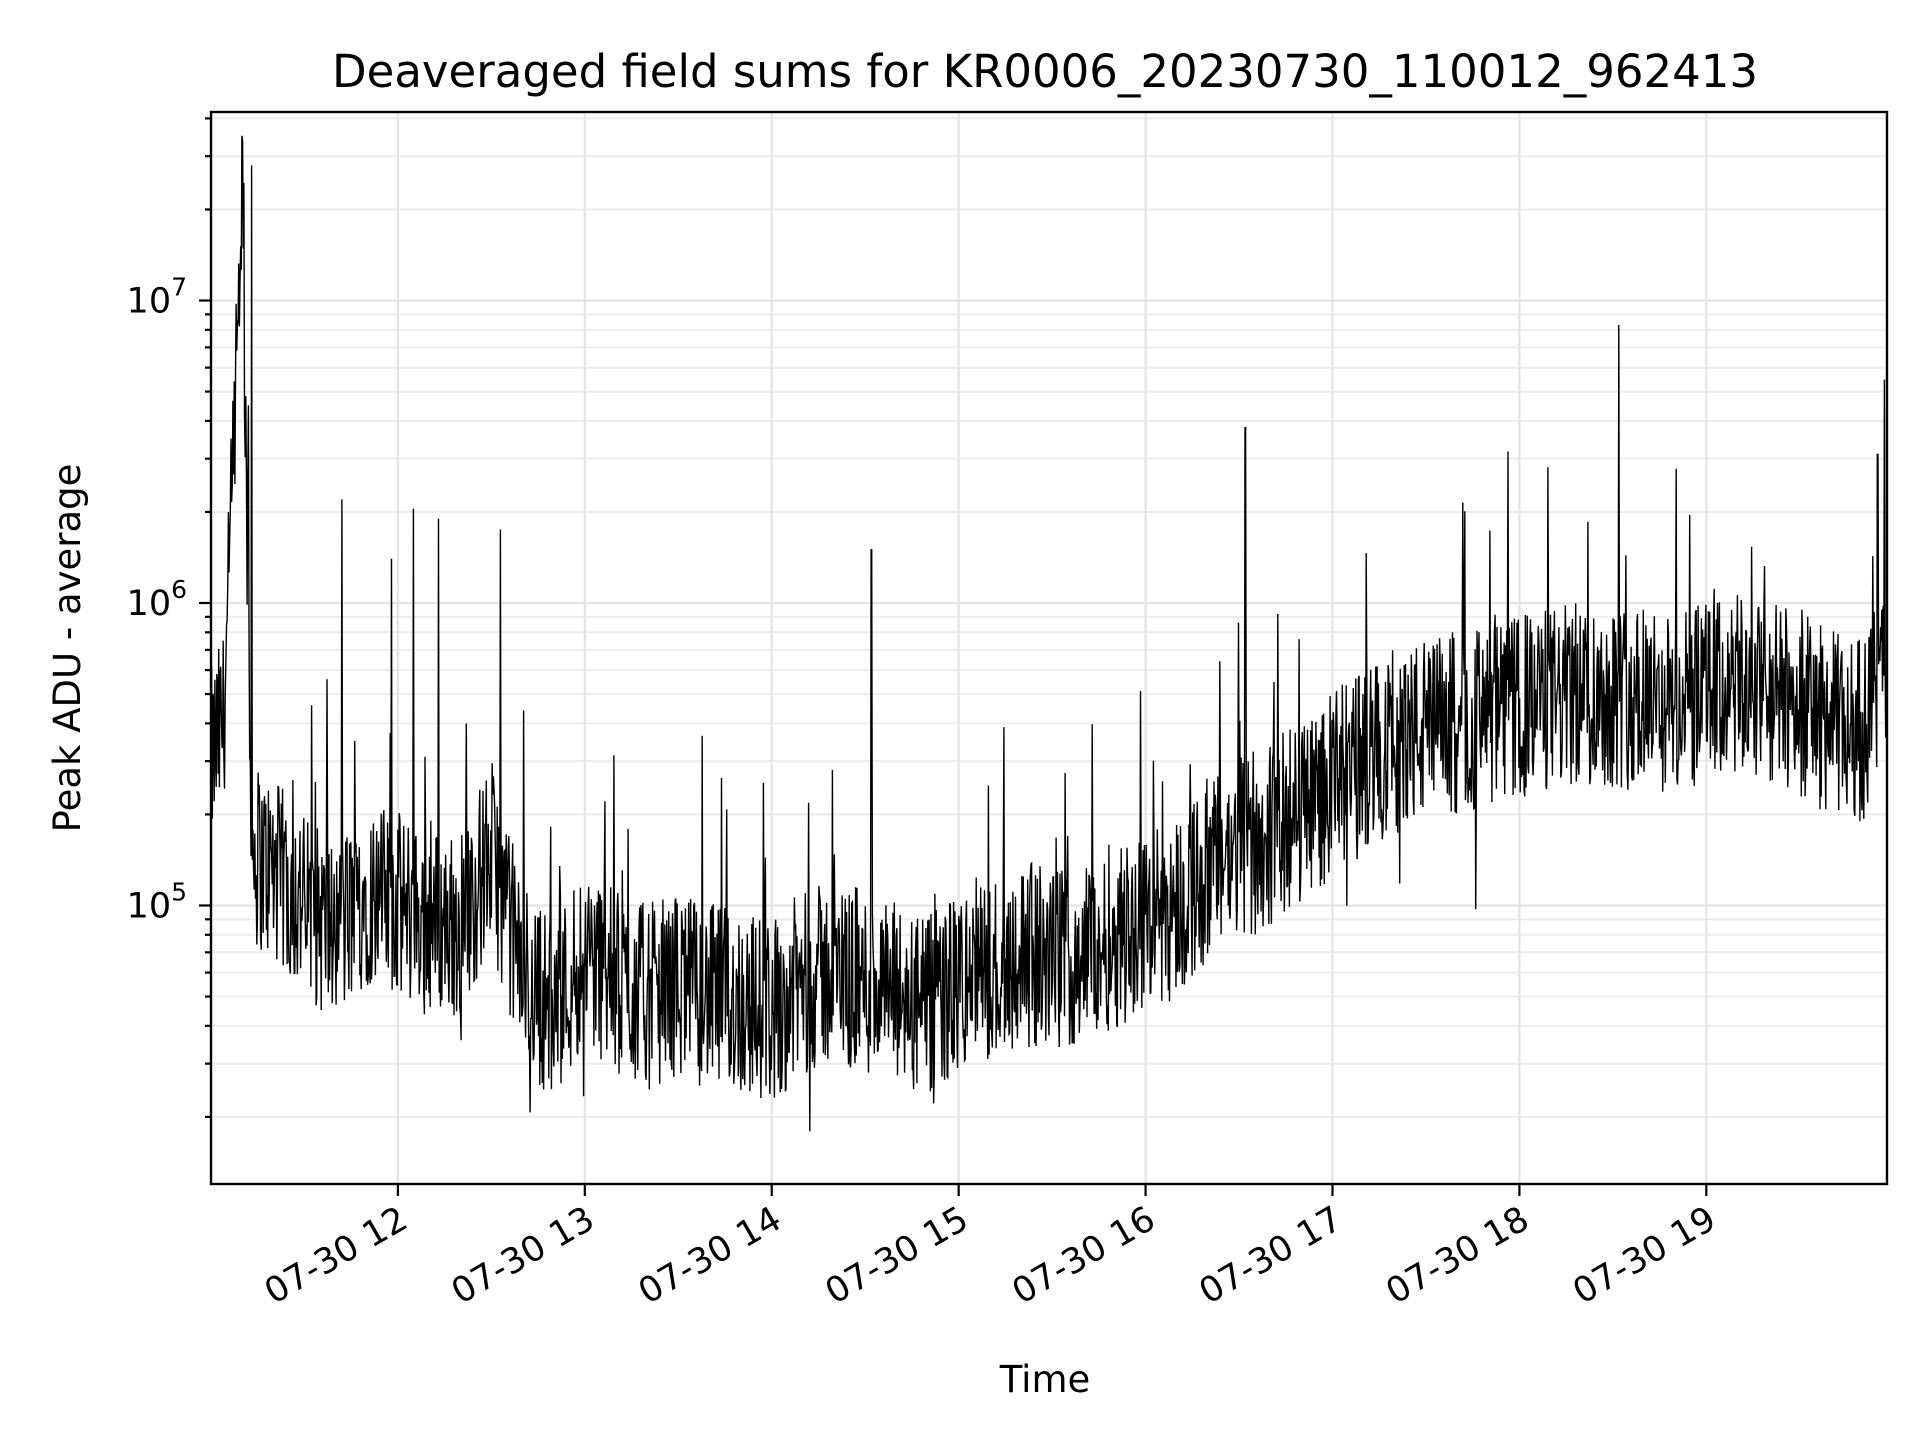 Image resolution: width=1920 pixels, height=1445 pixels. Describe the element at coordinates (1458, 1255) in the screenshot. I see `x-tick-label: 07-30 18` at that location.